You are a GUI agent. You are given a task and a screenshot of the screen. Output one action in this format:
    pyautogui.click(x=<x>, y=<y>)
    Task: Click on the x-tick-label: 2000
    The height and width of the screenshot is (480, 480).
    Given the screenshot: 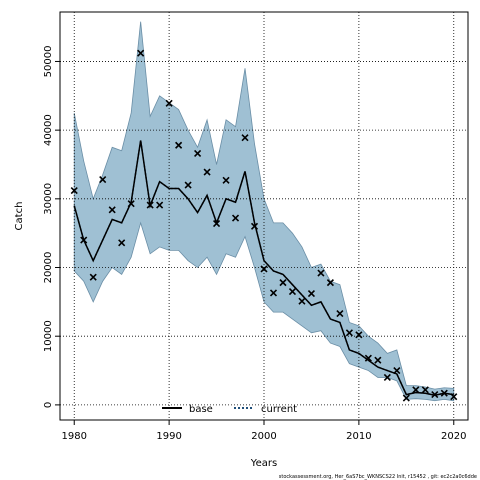 What is the action you would take?
    pyautogui.click(x=263, y=436)
    